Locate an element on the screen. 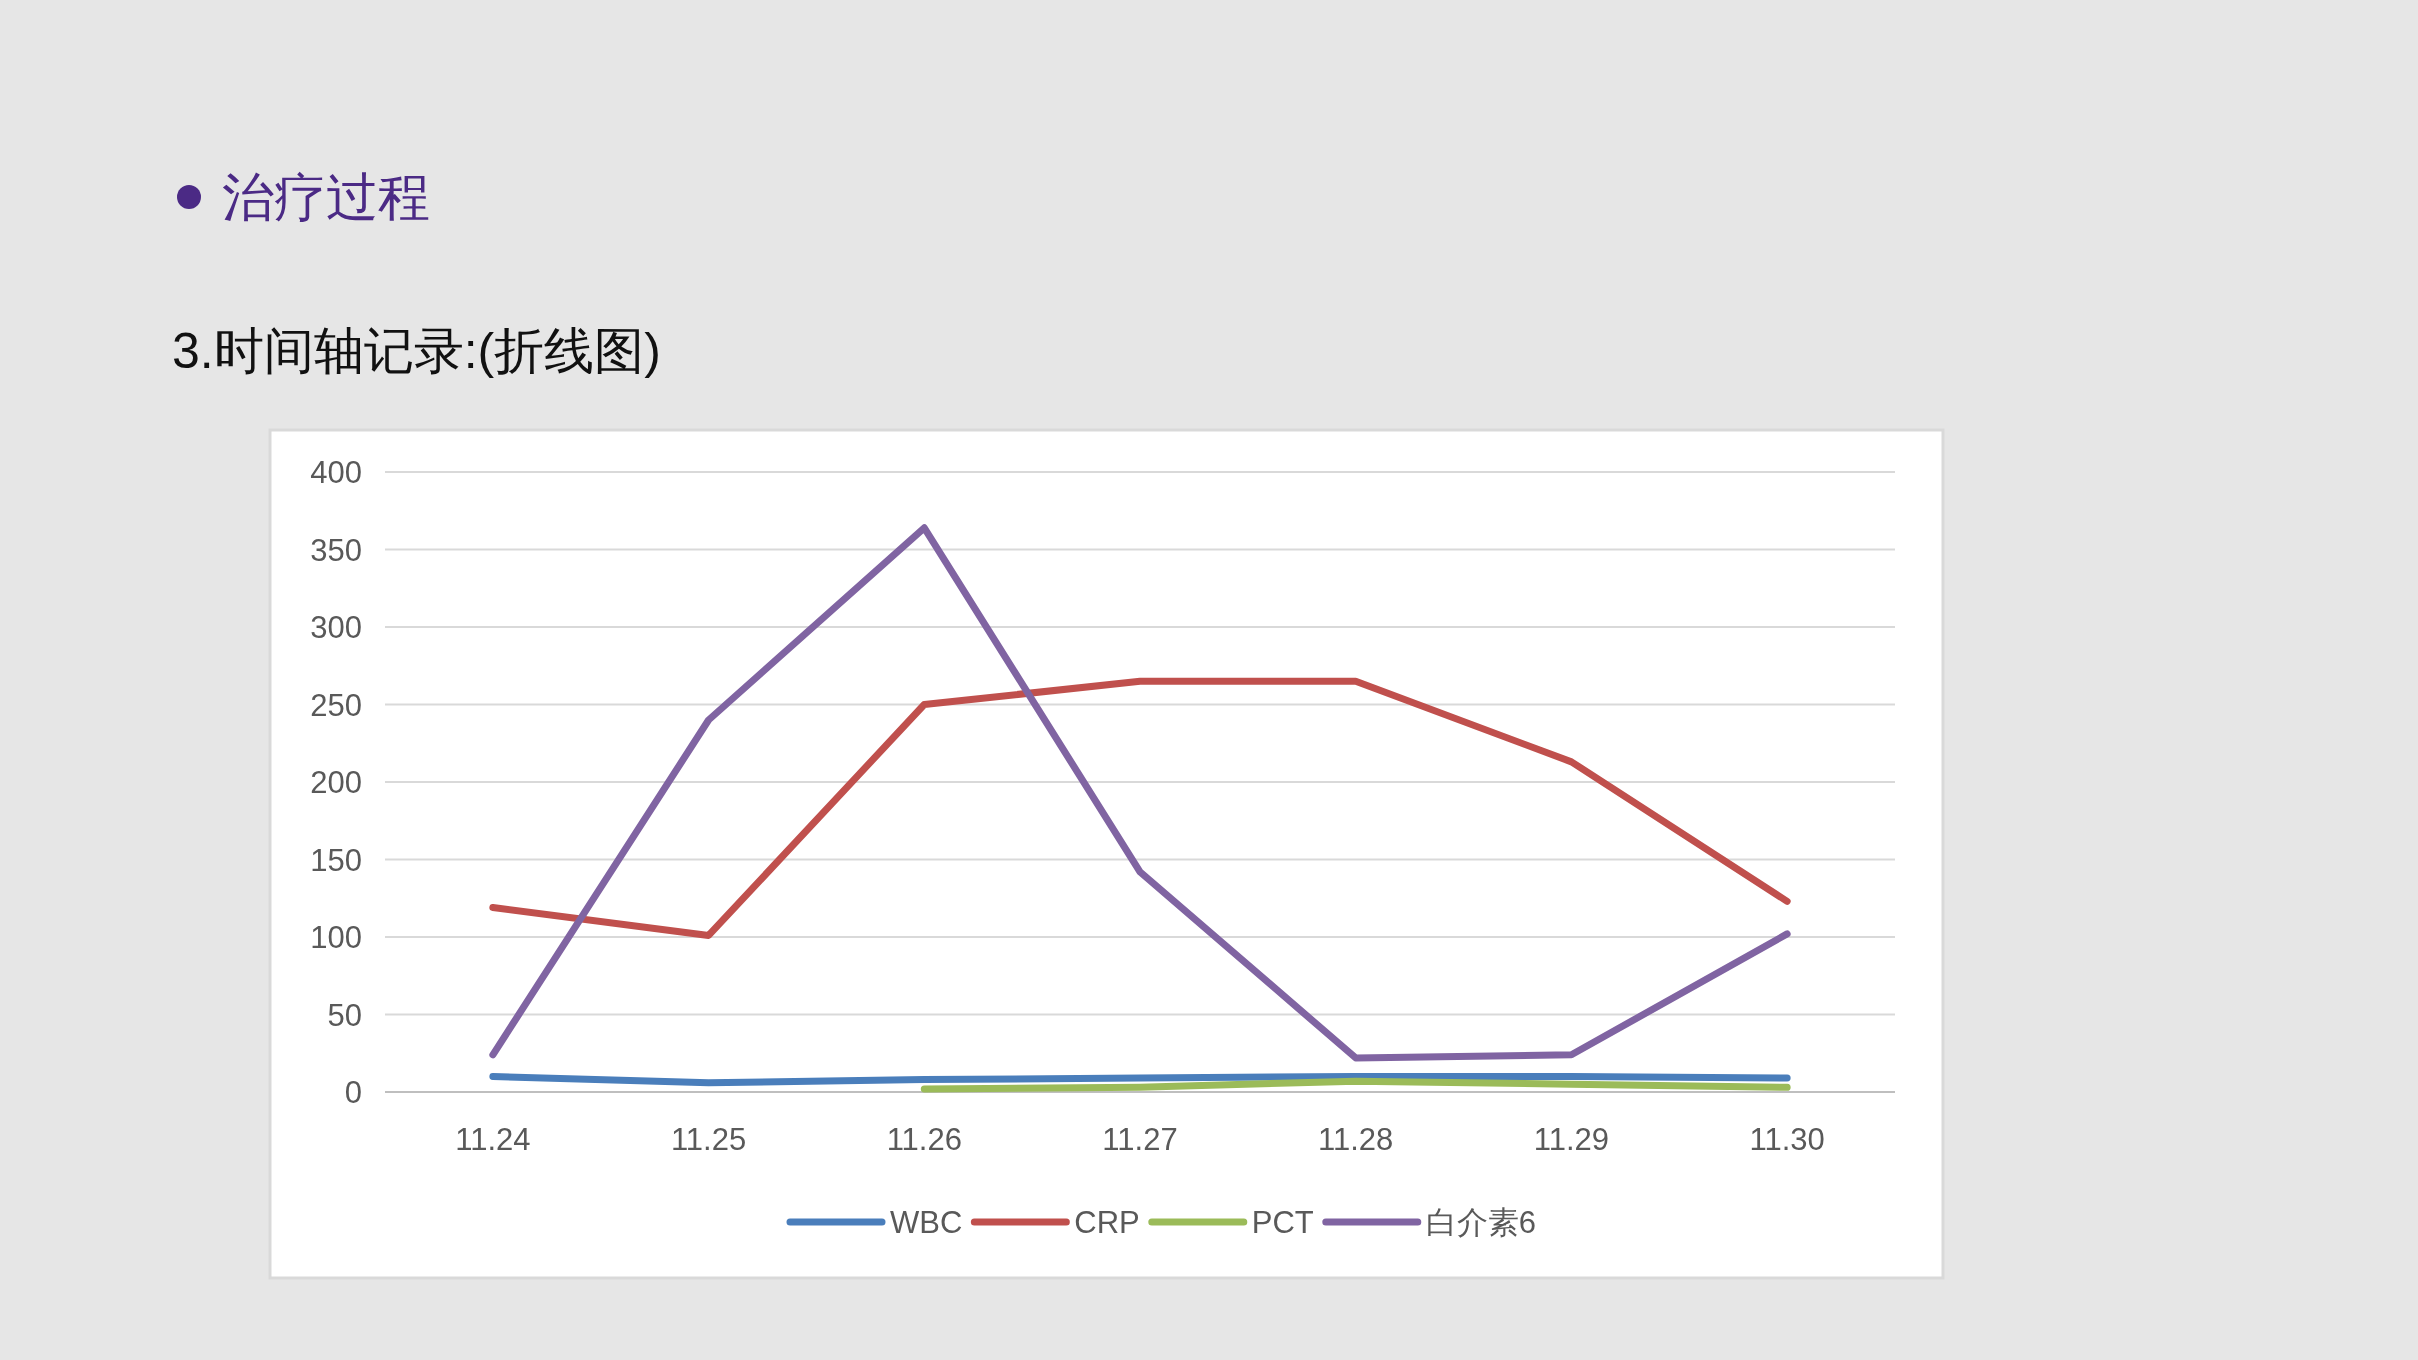  y-tick-label: 350 is located at coordinates (336, 550).